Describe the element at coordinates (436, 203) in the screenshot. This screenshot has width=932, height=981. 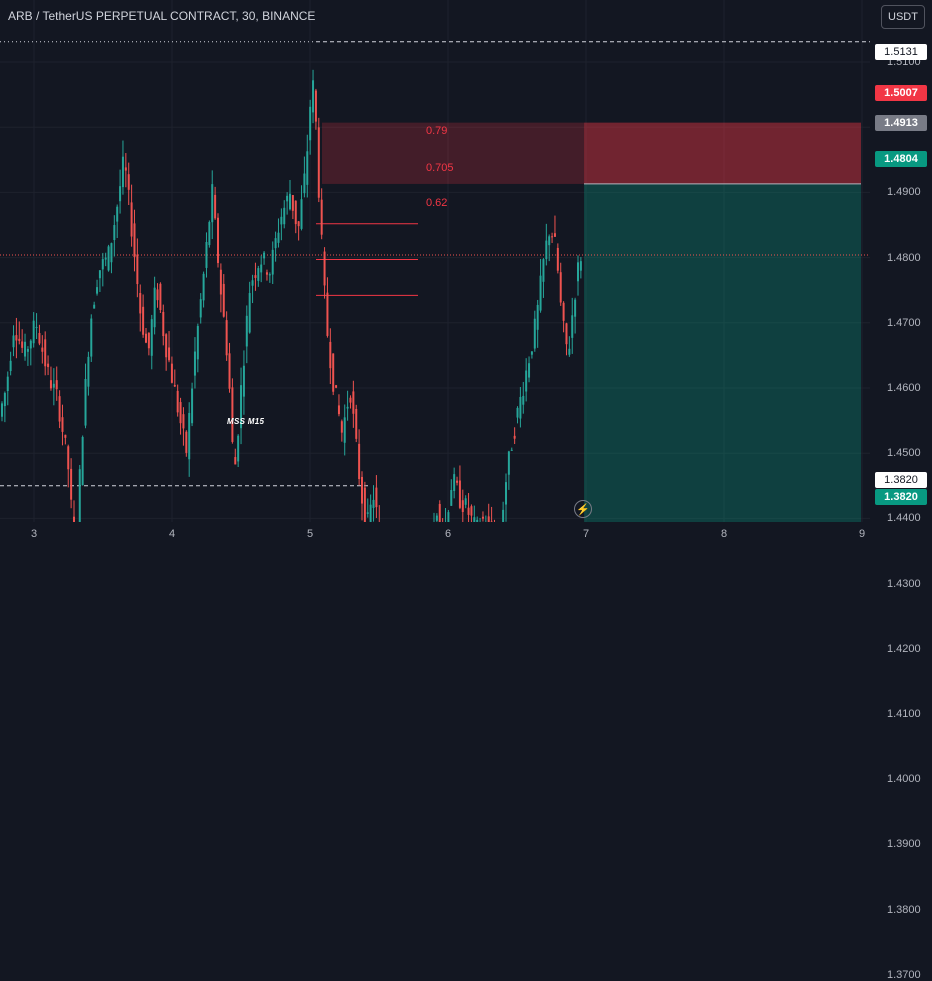
I see `fib-label-062: 0.62` at that location.